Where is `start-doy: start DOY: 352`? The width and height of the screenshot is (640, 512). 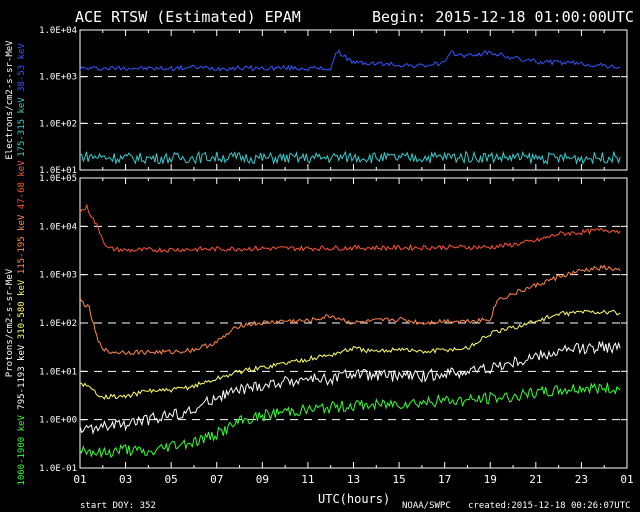
start-doy: start DOY: 352 is located at coordinates (118, 506).